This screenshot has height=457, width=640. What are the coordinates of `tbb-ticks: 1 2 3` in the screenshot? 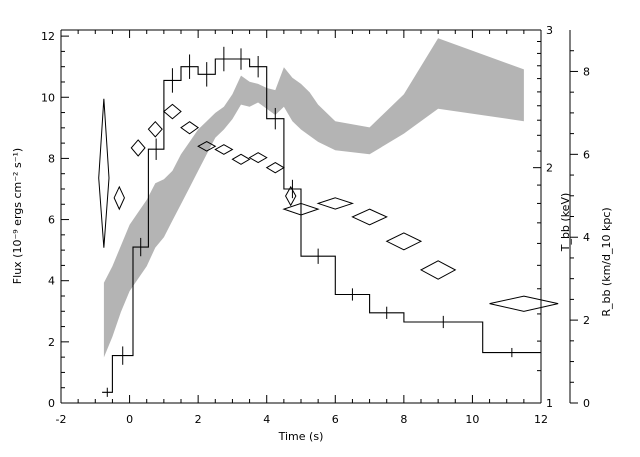 It's located at (543, 217).